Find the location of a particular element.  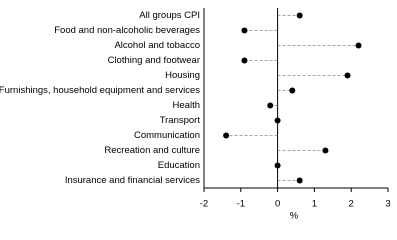

y-tick-label: All groups CPI is located at coordinates (169, 15).